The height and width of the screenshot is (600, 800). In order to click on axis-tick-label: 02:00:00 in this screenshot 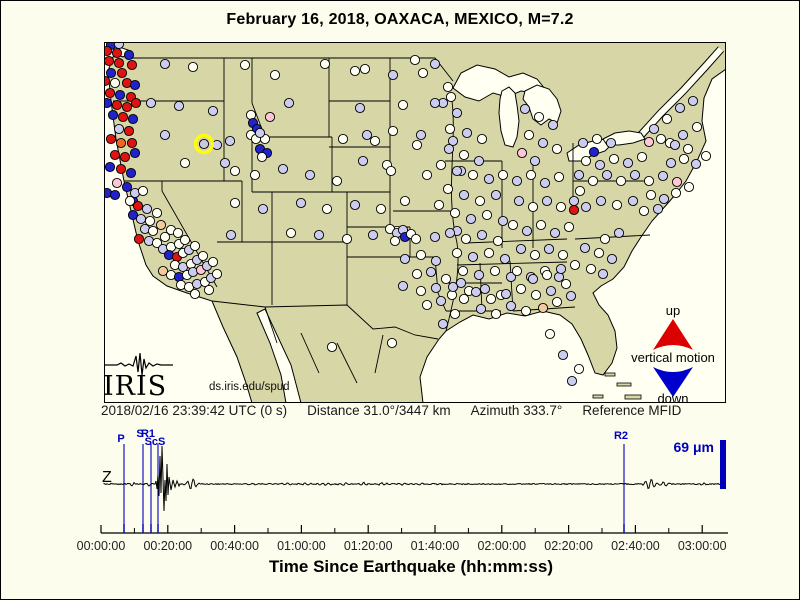, I will do `click(501, 546)`.